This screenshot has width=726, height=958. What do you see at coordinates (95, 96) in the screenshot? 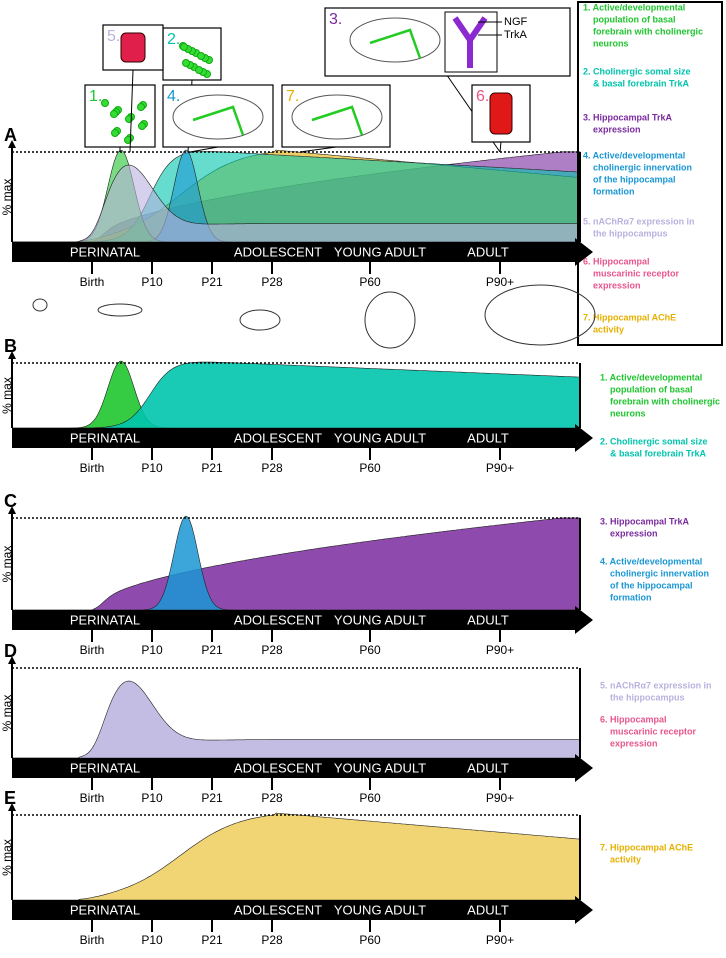
I see `inset-label: 1.` at bounding box center [95, 96].